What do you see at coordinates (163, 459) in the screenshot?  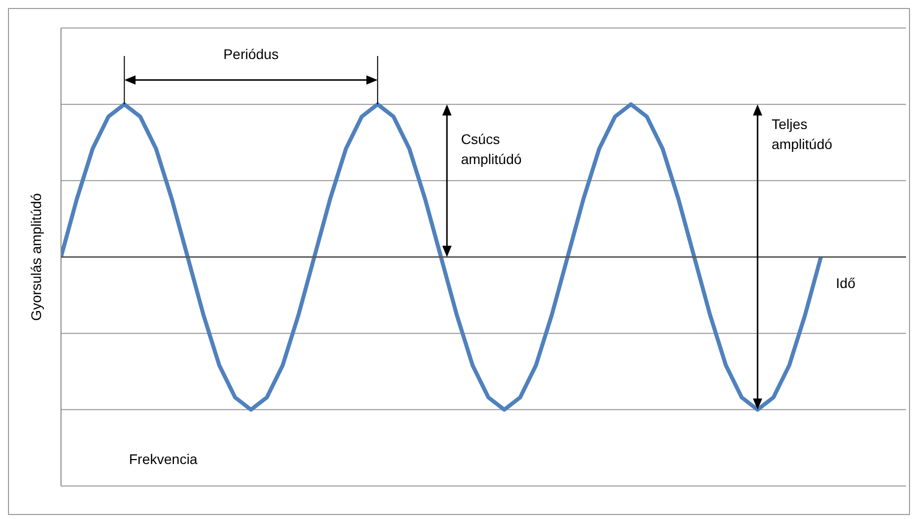 I see `text: Frekvencia` at bounding box center [163, 459].